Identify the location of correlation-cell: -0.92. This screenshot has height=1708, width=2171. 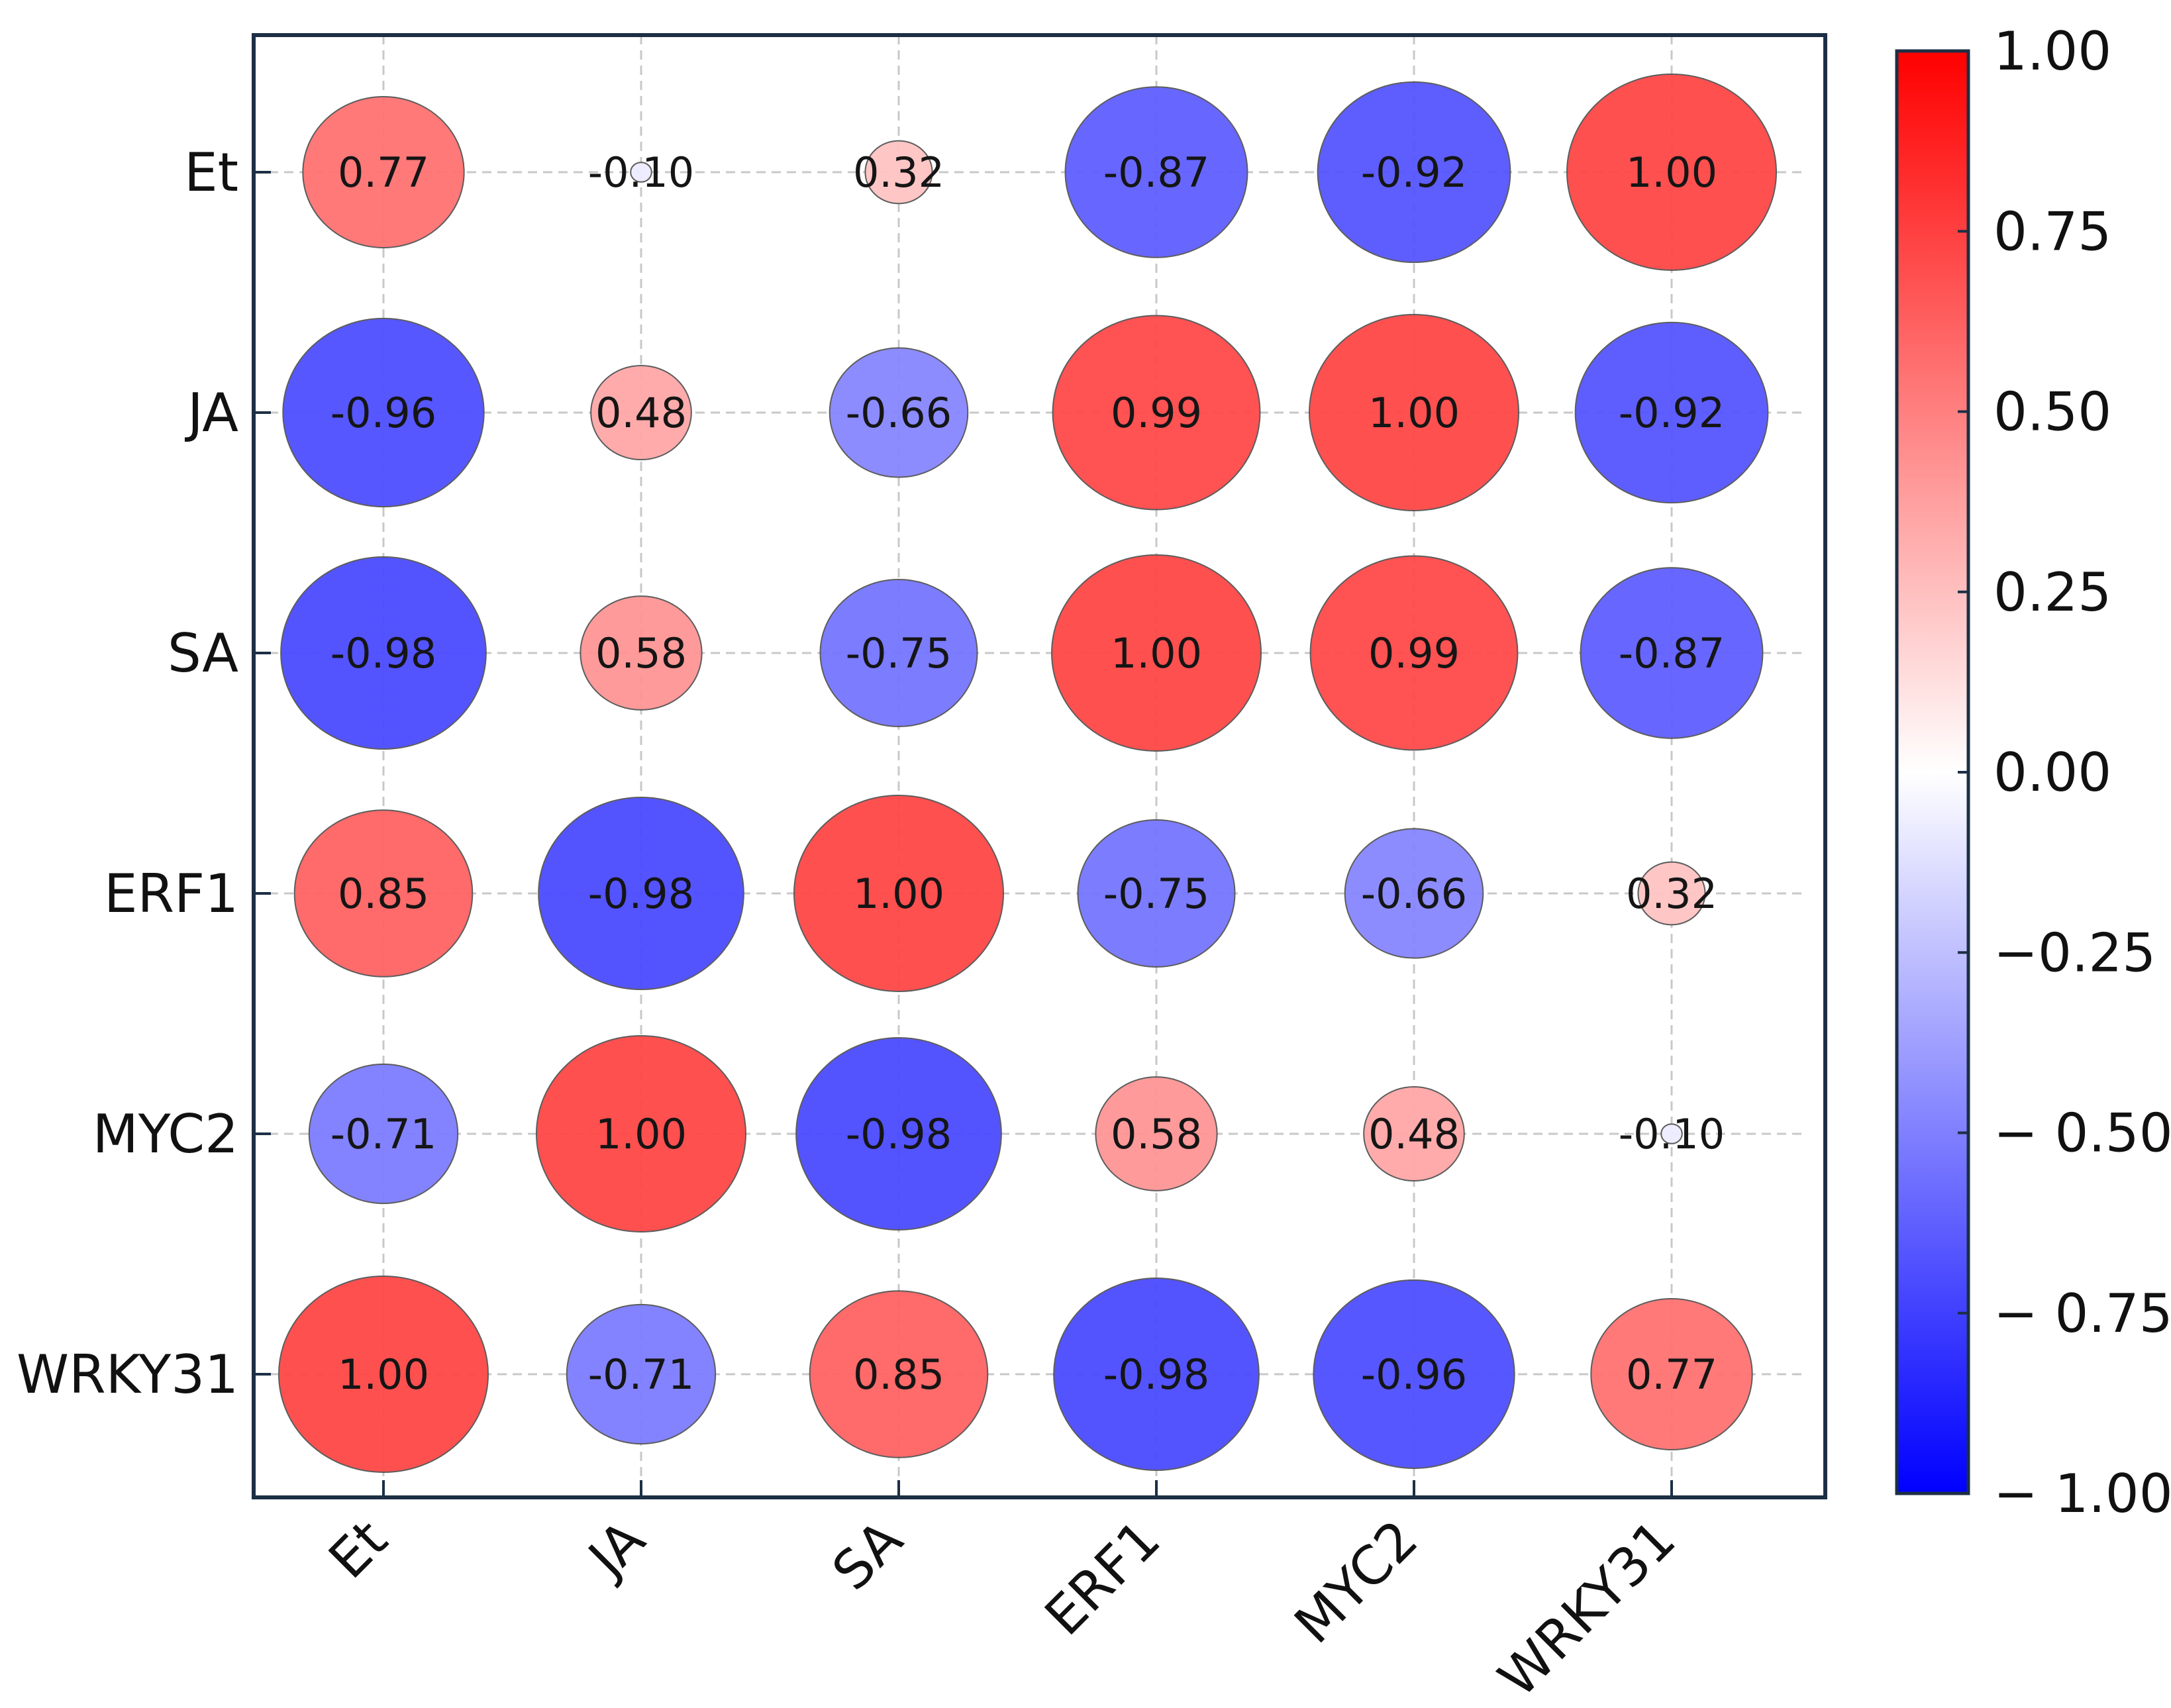
(1671, 412).